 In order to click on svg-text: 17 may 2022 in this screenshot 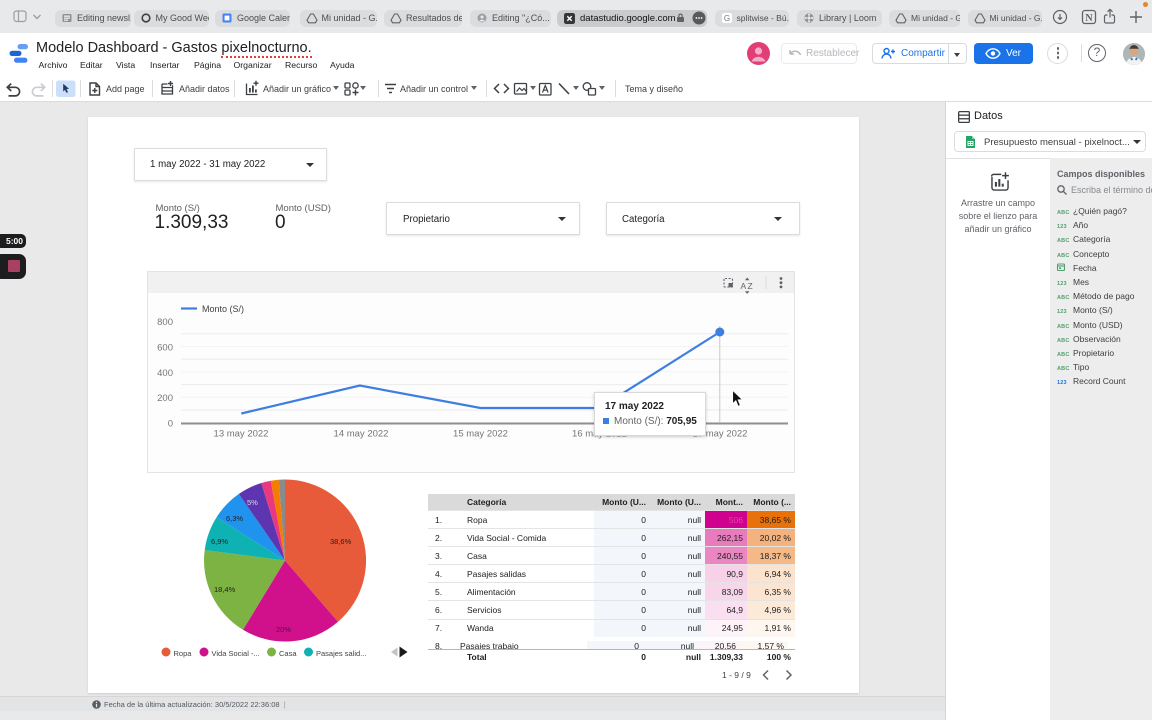, I will do `click(720, 434)`.